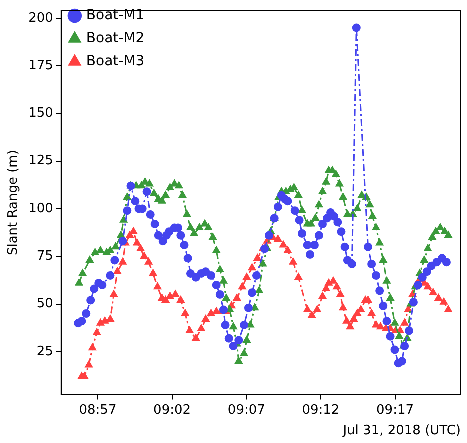 The height and width of the screenshot is (443, 467). What do you see at coordinates (45, 256) in the screenshot?
I see `y-tick-label: 75` at bounding box center [45, 256].